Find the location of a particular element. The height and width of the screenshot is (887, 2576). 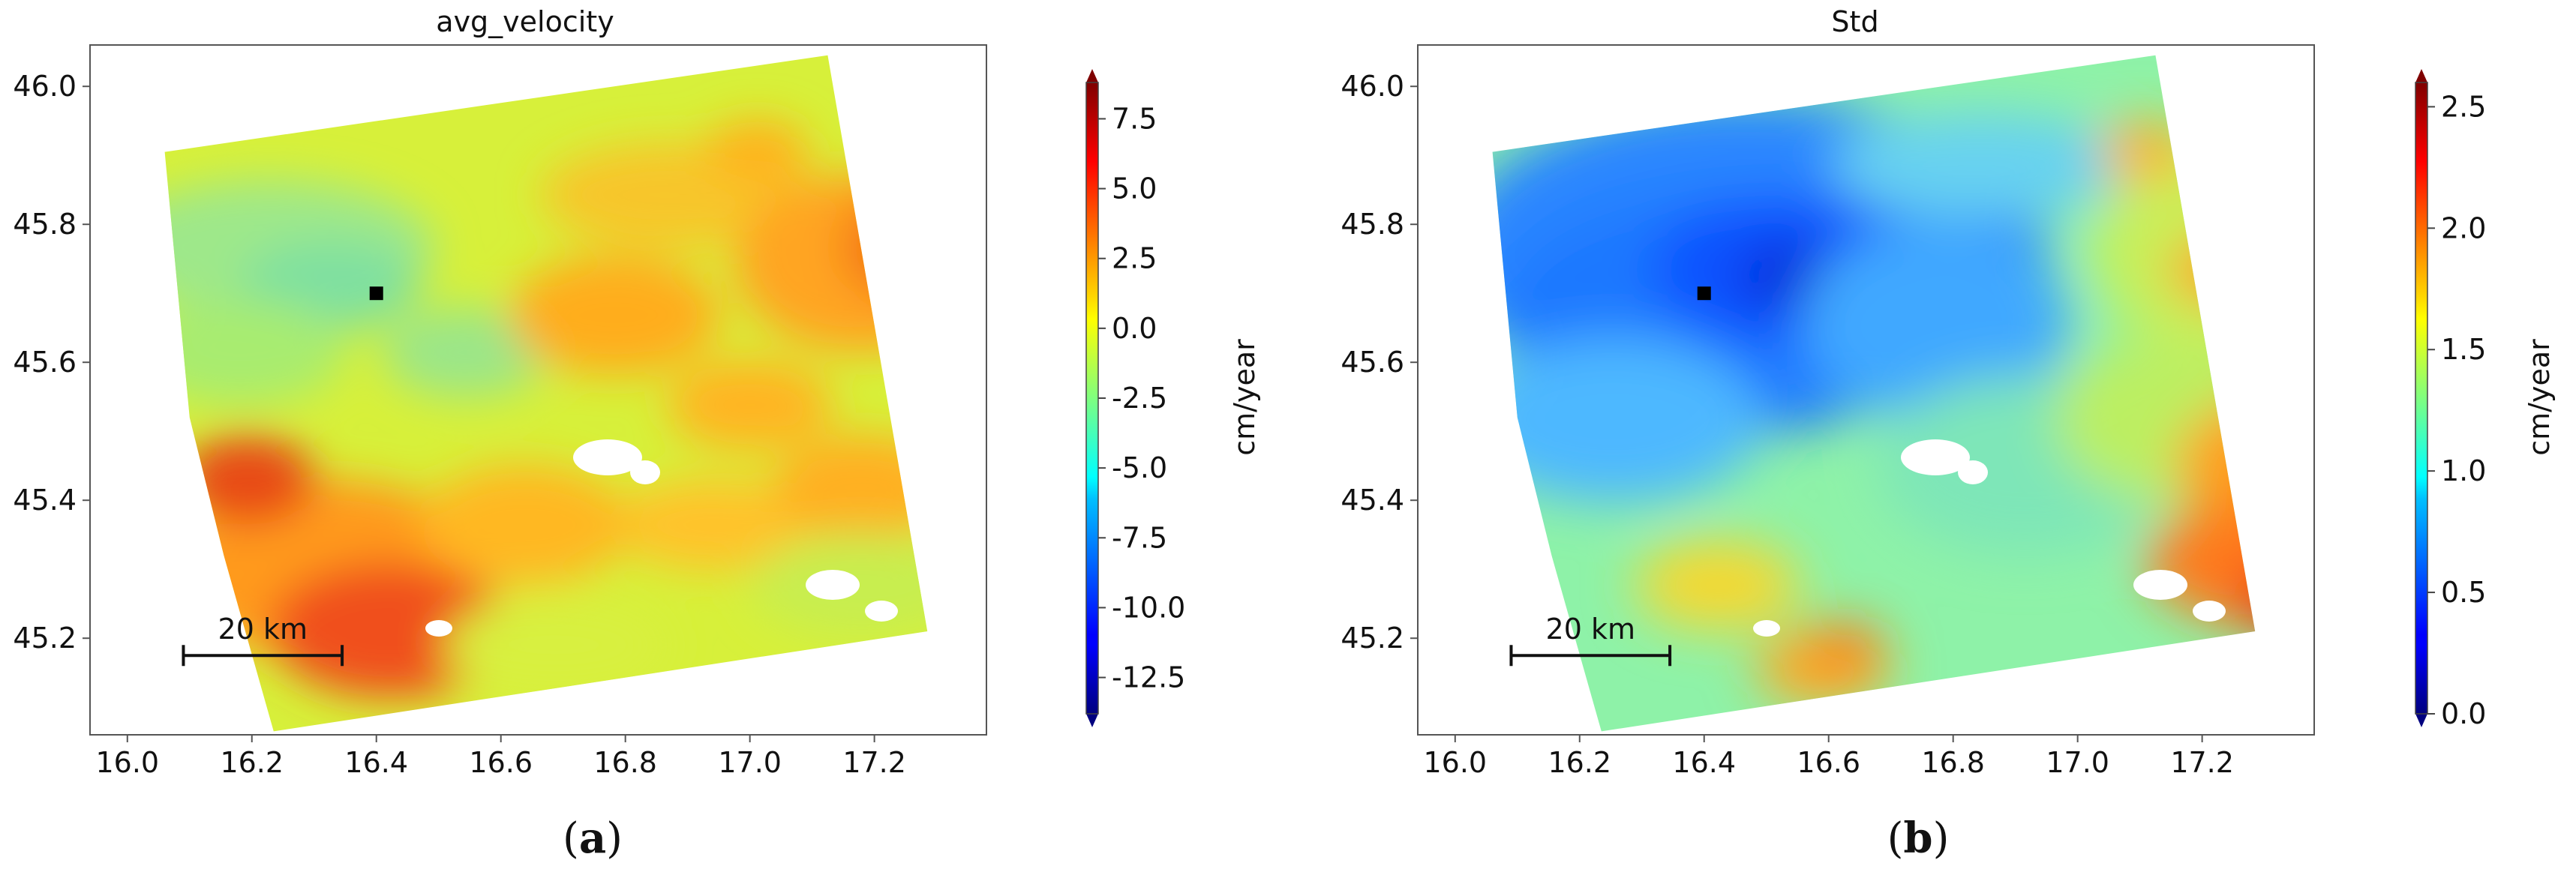

panel-a-y-tick-label: 45.2 is located at coordinates (45, 638).